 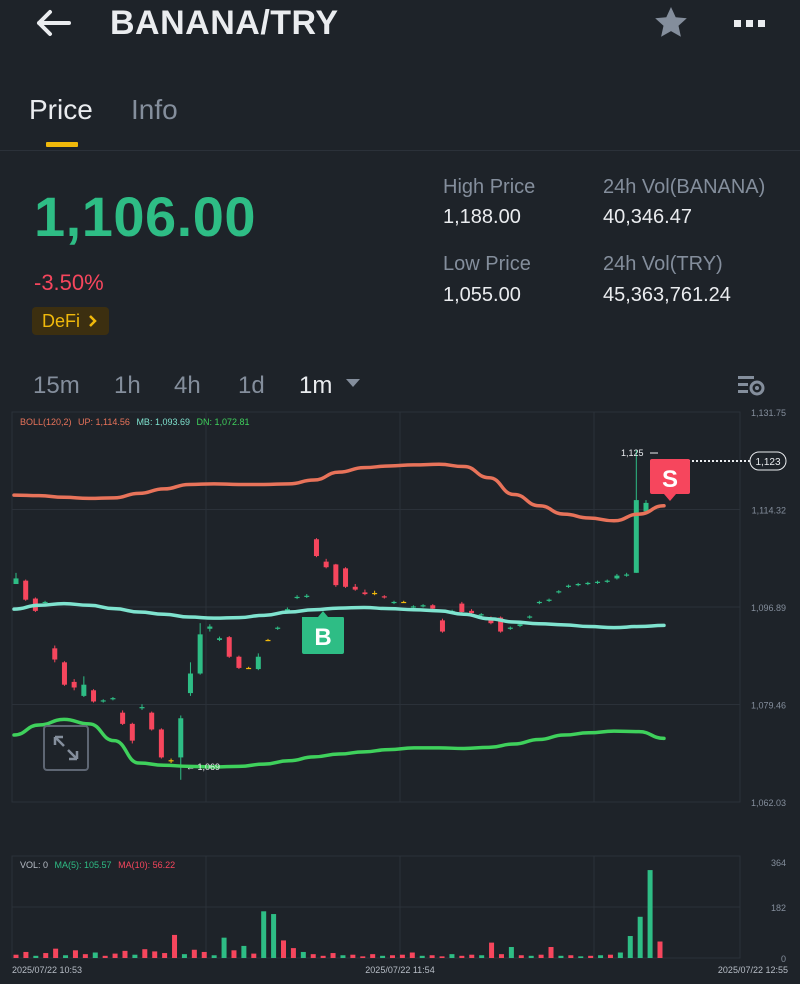 What do you see at coordinates (768, 413) in the screenshot?
I see `price-tick-label: 1,131.75` at bounding box center [768, 413].